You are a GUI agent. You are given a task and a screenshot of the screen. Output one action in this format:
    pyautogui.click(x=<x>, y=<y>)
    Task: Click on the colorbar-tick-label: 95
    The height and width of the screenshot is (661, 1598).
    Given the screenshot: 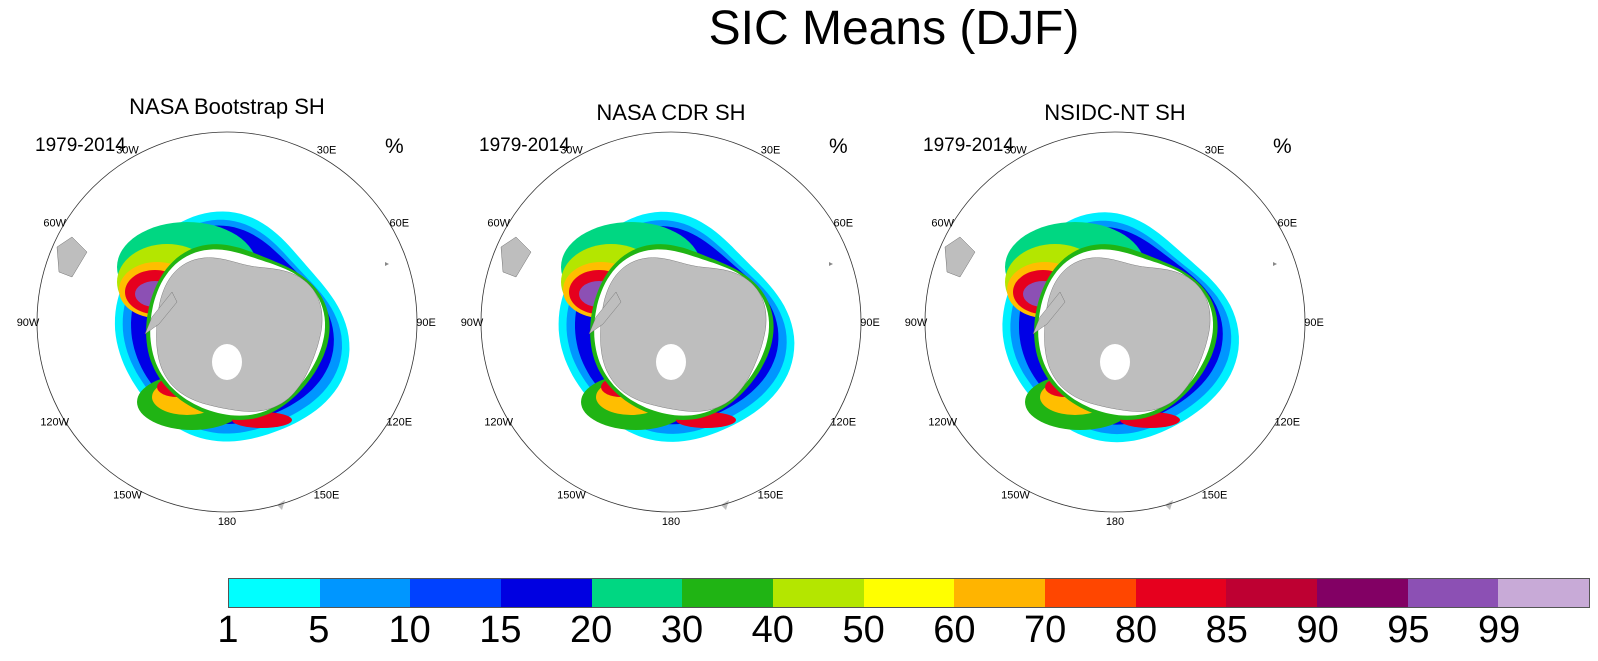 What is the action you would take?
    pyautogui.click(x=1408, y=630)
    